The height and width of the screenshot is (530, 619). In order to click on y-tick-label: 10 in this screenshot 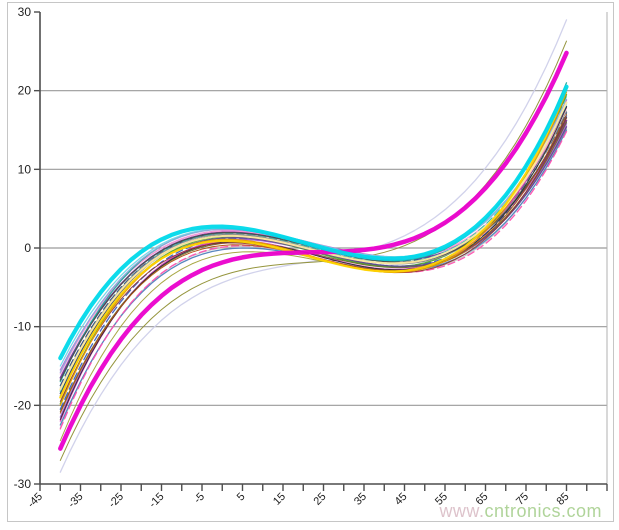, I will do `click(25, 169)`.